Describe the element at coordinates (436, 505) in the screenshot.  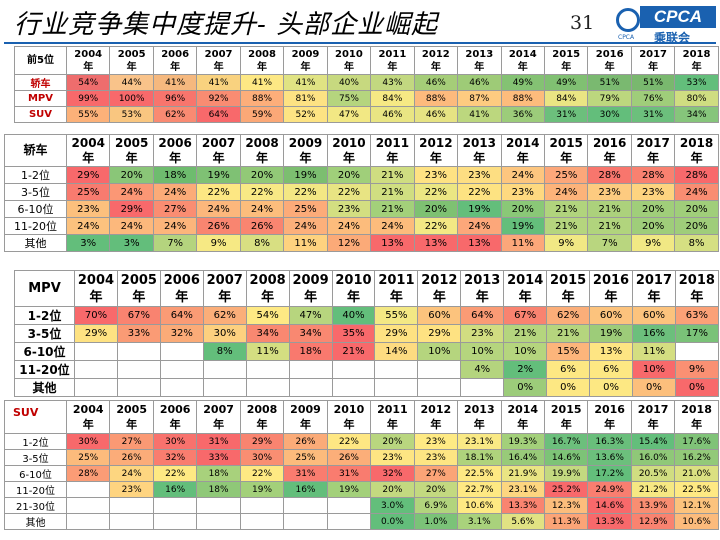
I see `share-cell: 6.9%` at that location.